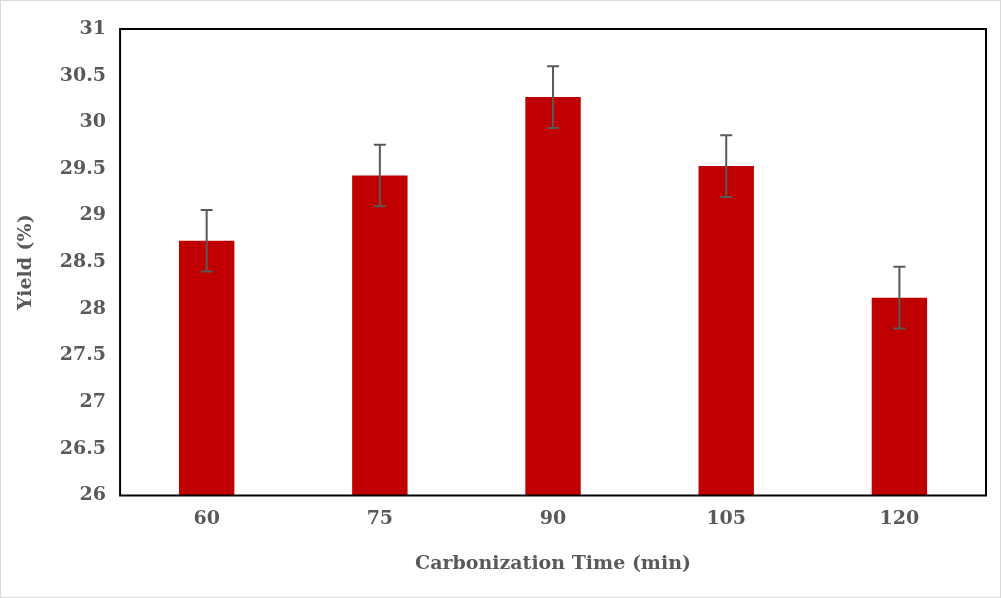 The height and width of the screenshot is (598, 1001). I want to click on x-tick-label: 75, so click(380, 516).